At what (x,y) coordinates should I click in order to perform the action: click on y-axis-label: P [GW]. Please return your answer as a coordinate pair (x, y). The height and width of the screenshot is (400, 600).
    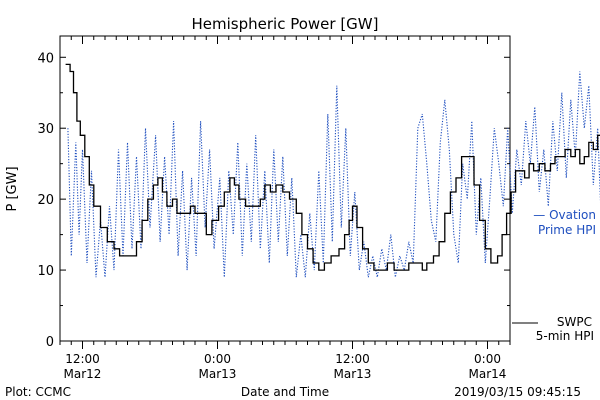
    Looking at the image, I should click on (12, 188).